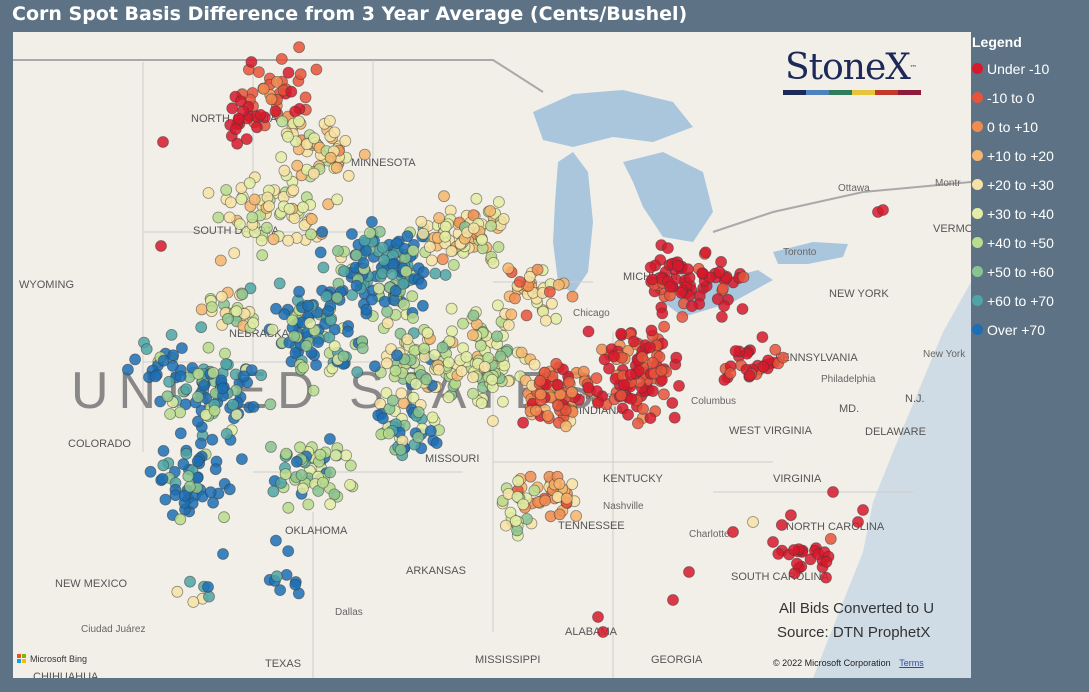 The height and width of the screenshot is (692, 1089). What do you see at coordinates (1029, 329) in the screenshot?
I see `legend-item: Over +70` at bounding box center [1029, 329].